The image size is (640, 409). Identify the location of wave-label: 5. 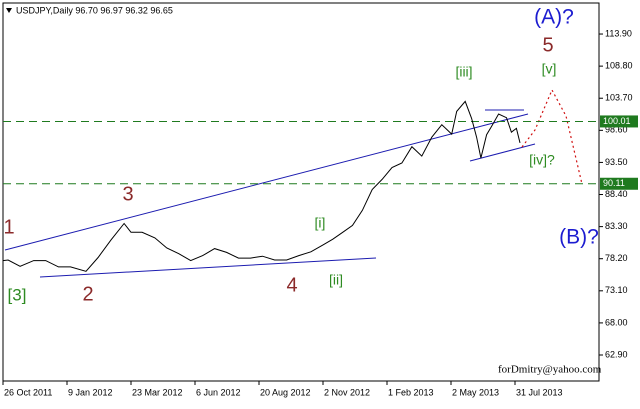
(547, 45).